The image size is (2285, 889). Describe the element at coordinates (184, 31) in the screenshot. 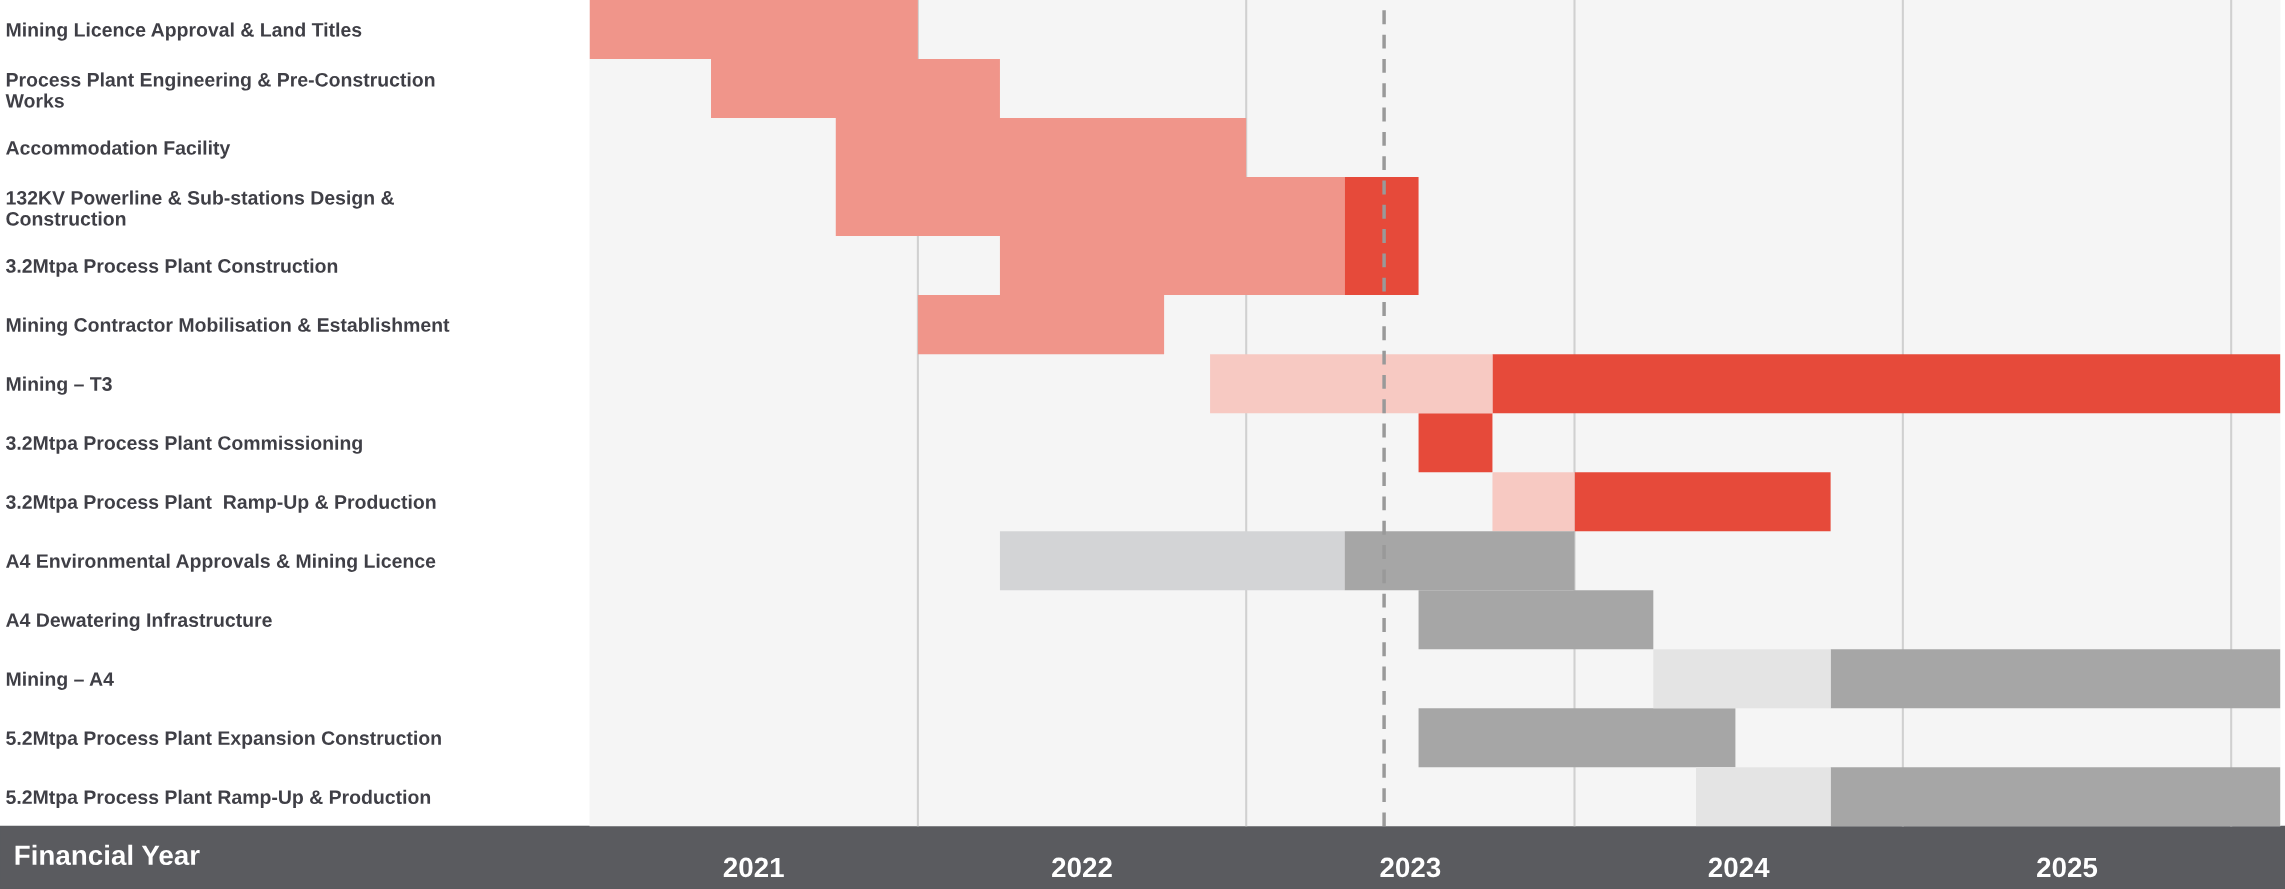

I see `y-tick-label: Mining Licence Approval & Land Titles` at that location.